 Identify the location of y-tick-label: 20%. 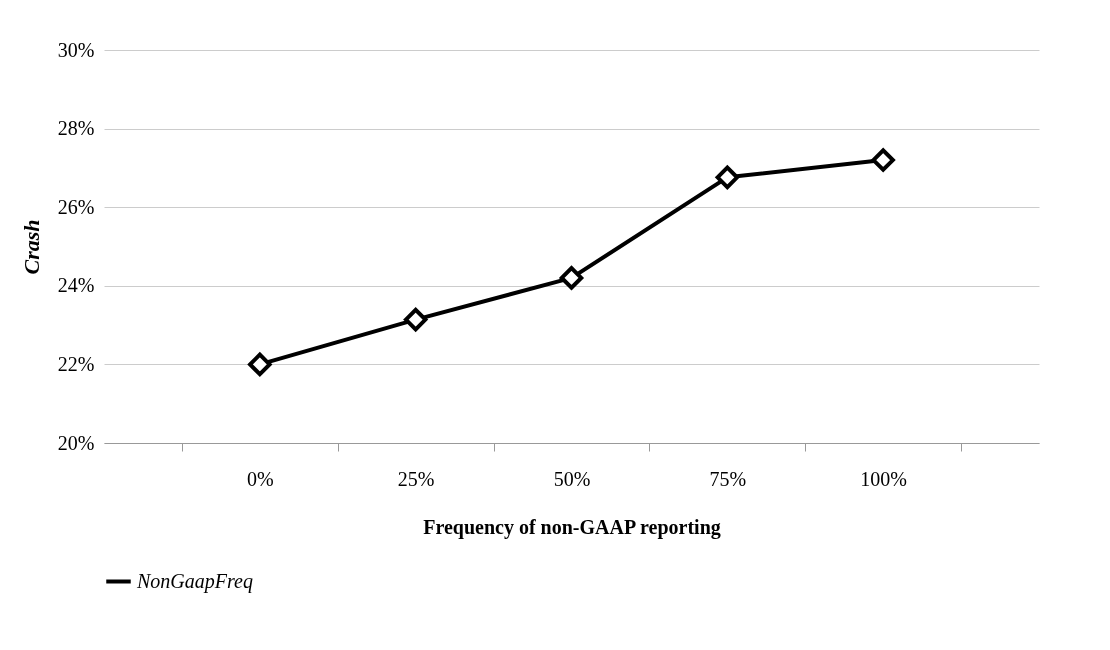
(76, 442).